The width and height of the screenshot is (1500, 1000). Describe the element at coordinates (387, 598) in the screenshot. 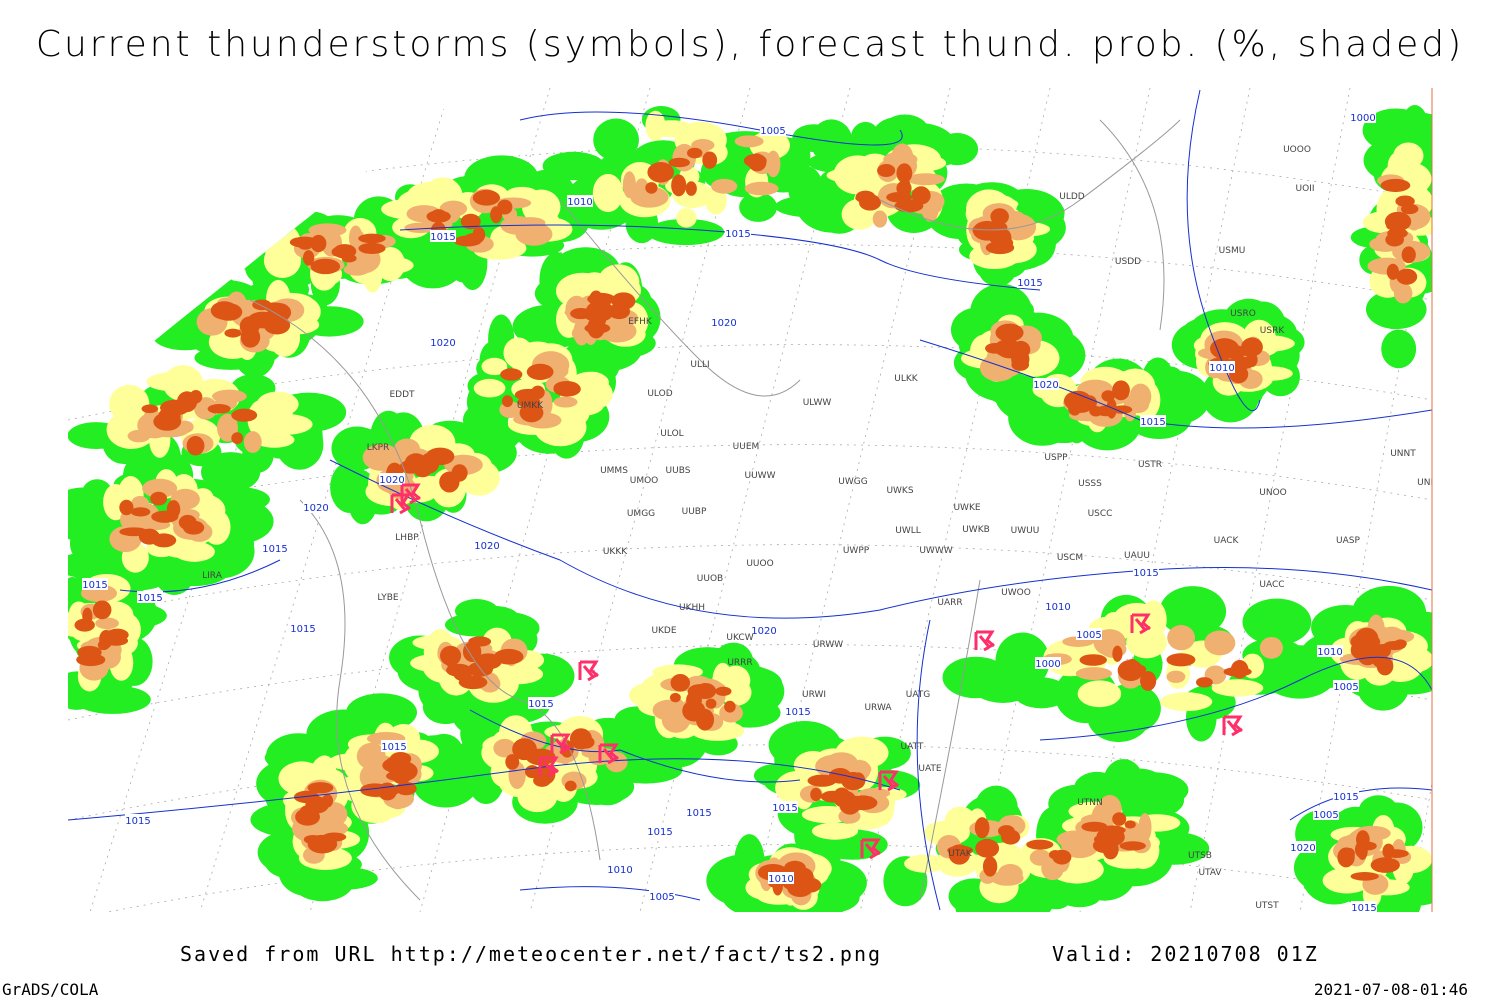

I see `station-label: LYBE` at that location.